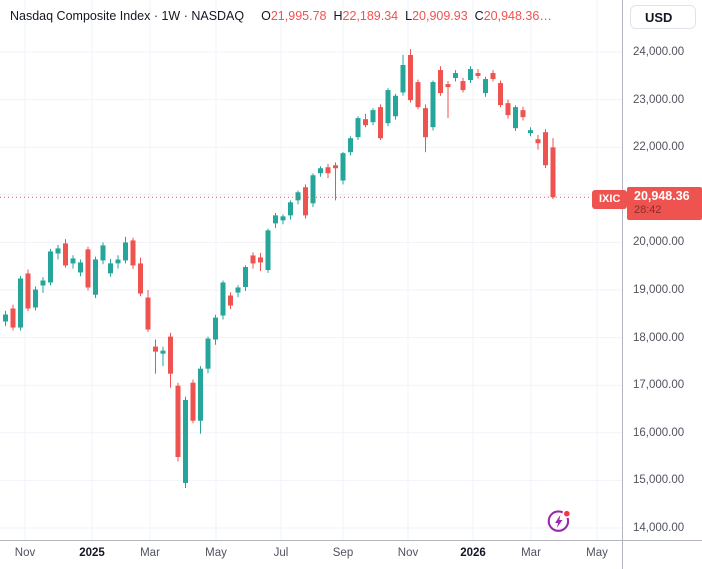 The height and width of the screenshot is (569, 702). I want to click on open-value: 21,995.78, so click(298, 16).